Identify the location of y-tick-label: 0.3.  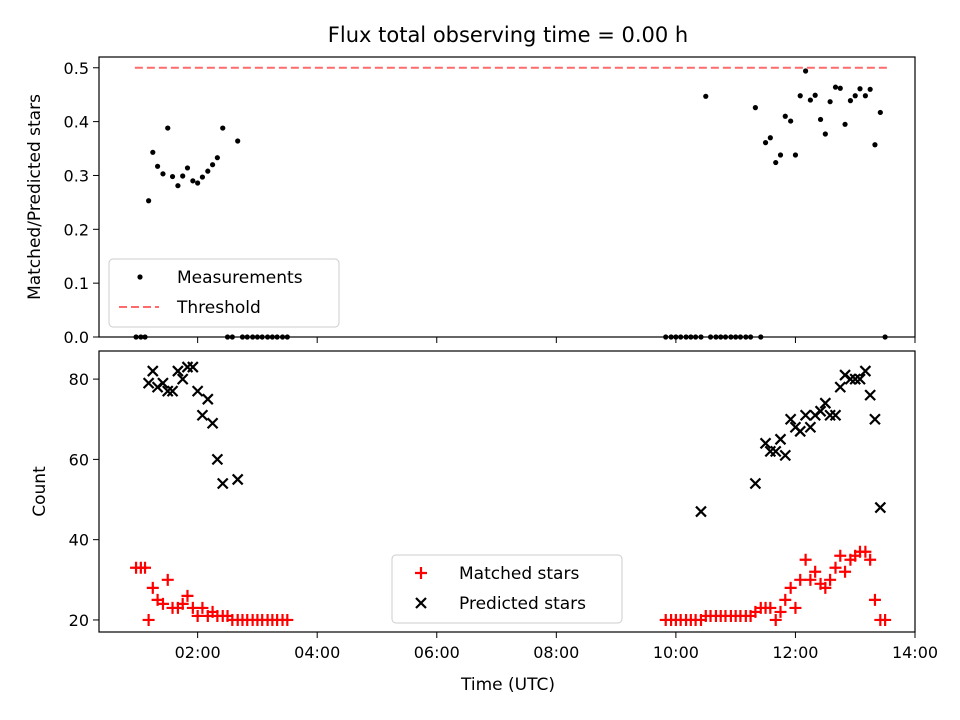
(76, 175).